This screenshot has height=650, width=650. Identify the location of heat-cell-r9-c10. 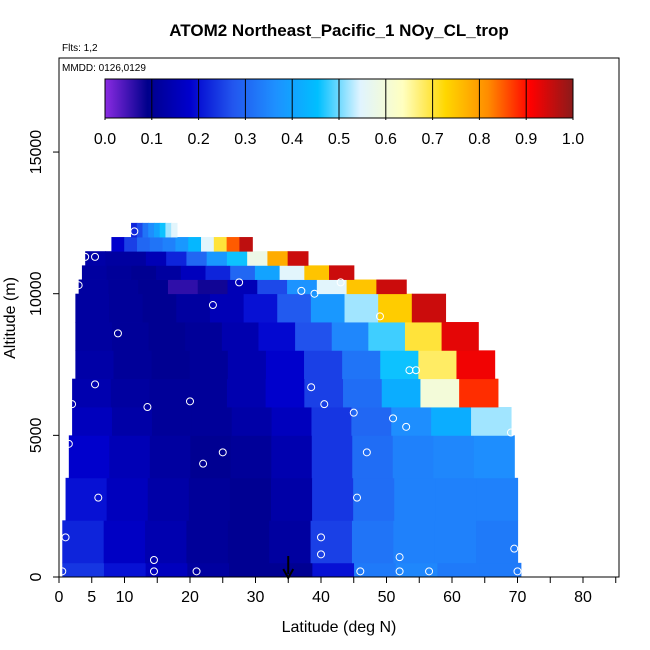
(391, 287).